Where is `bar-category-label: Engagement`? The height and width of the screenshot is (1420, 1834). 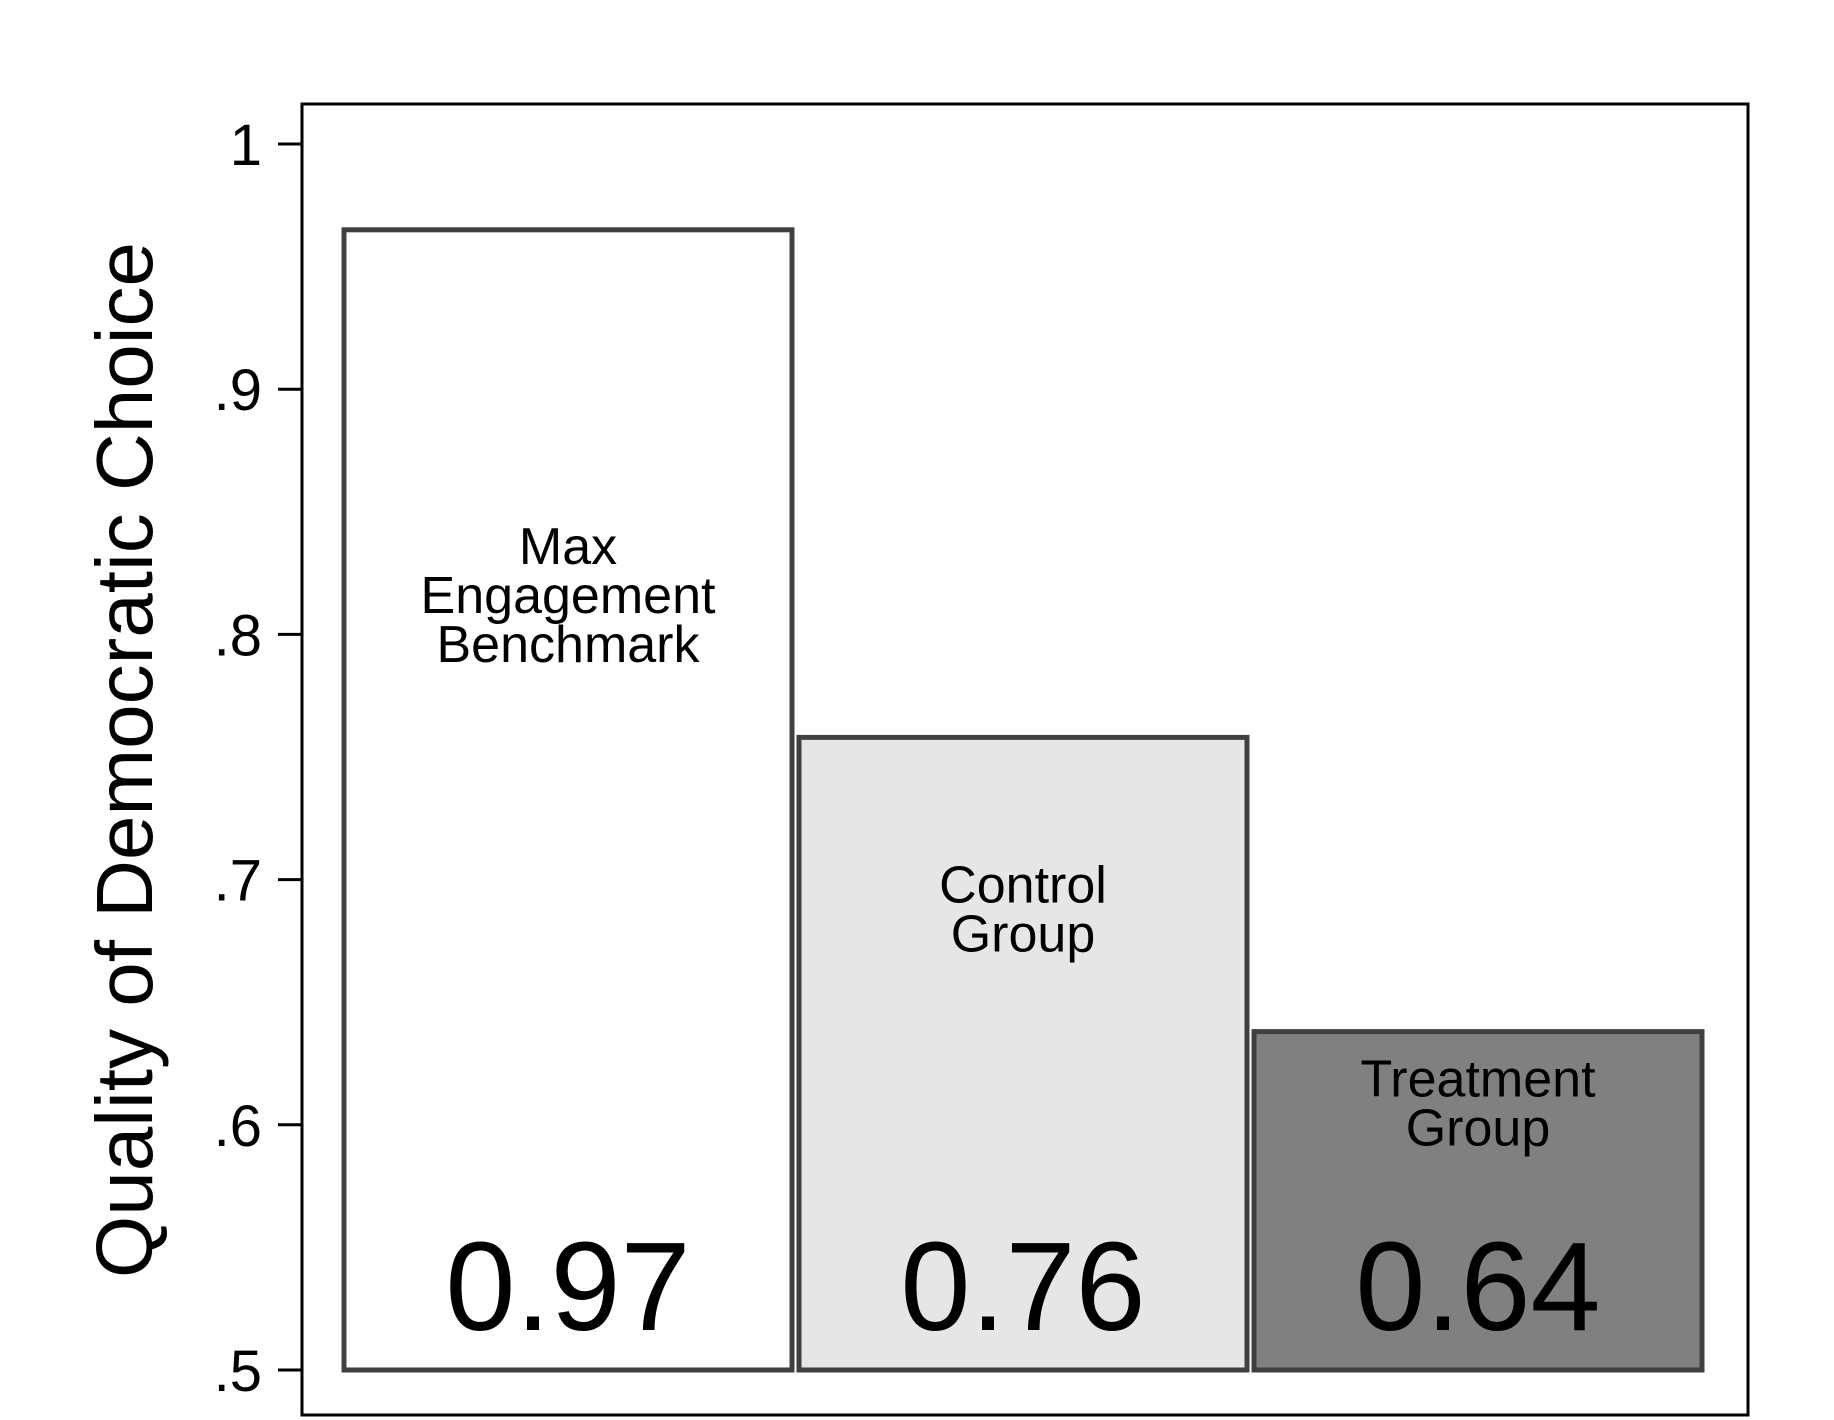
bar-category-label: Engagement is located at coordinates (568, 596).